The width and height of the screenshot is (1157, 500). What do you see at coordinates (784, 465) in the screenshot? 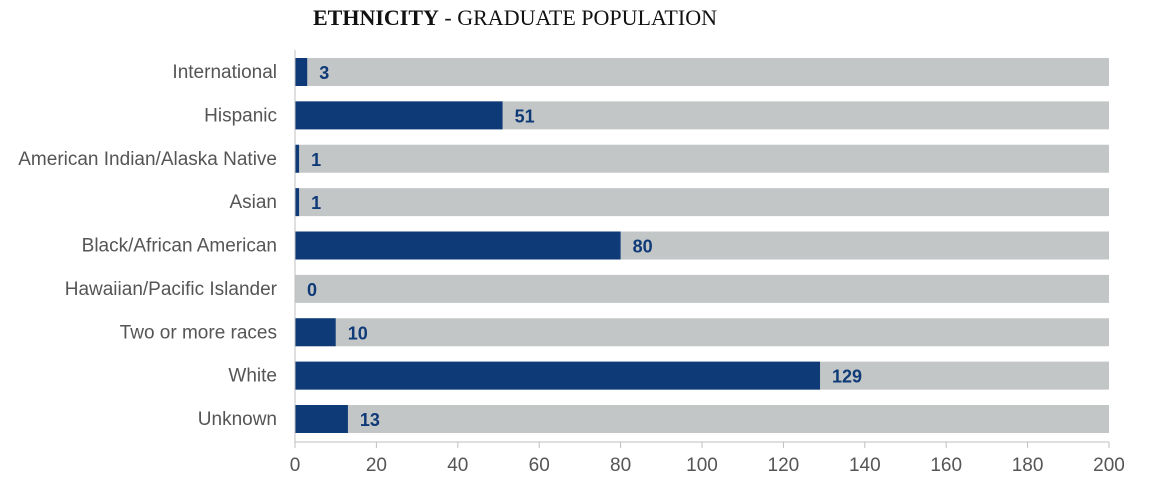
I see `x-tick-label: 120` at bounding box center [784, 465].